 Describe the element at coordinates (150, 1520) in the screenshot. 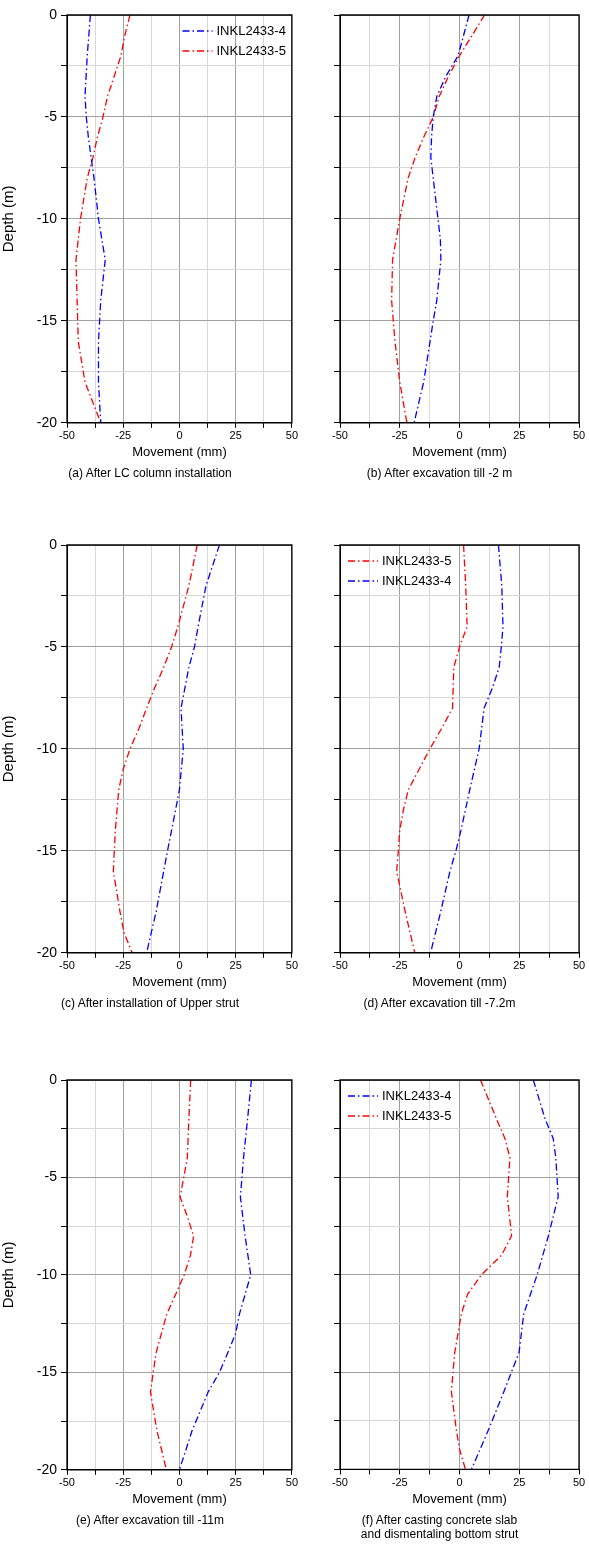

I see `text: (e) After excavation till -11m` at that location.